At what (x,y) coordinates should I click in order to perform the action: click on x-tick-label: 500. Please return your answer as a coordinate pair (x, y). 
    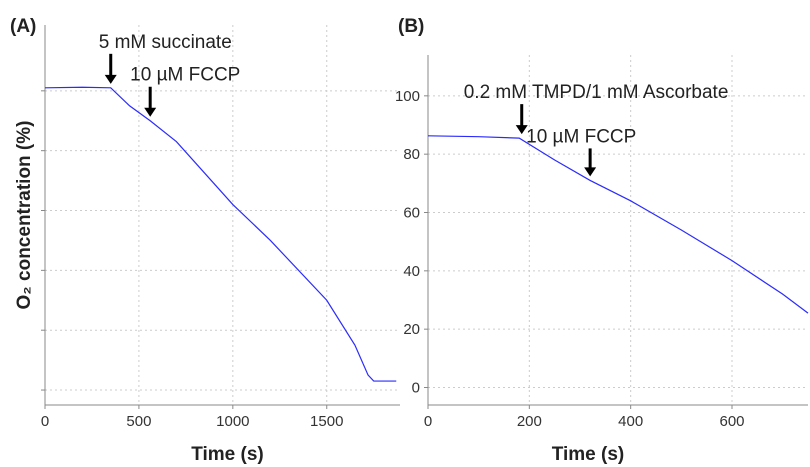
    Looking at the image, I should click on (138, 421).